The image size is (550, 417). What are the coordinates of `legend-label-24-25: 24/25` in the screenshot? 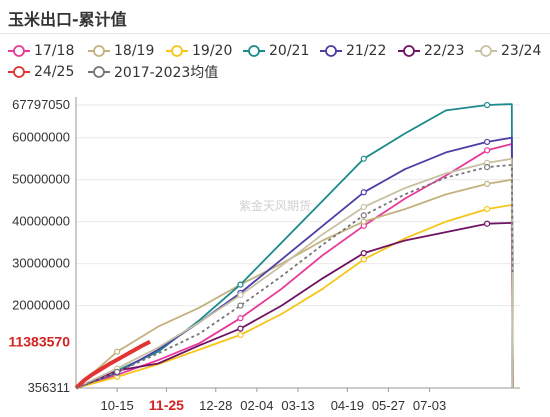 It's located at (54, 72).